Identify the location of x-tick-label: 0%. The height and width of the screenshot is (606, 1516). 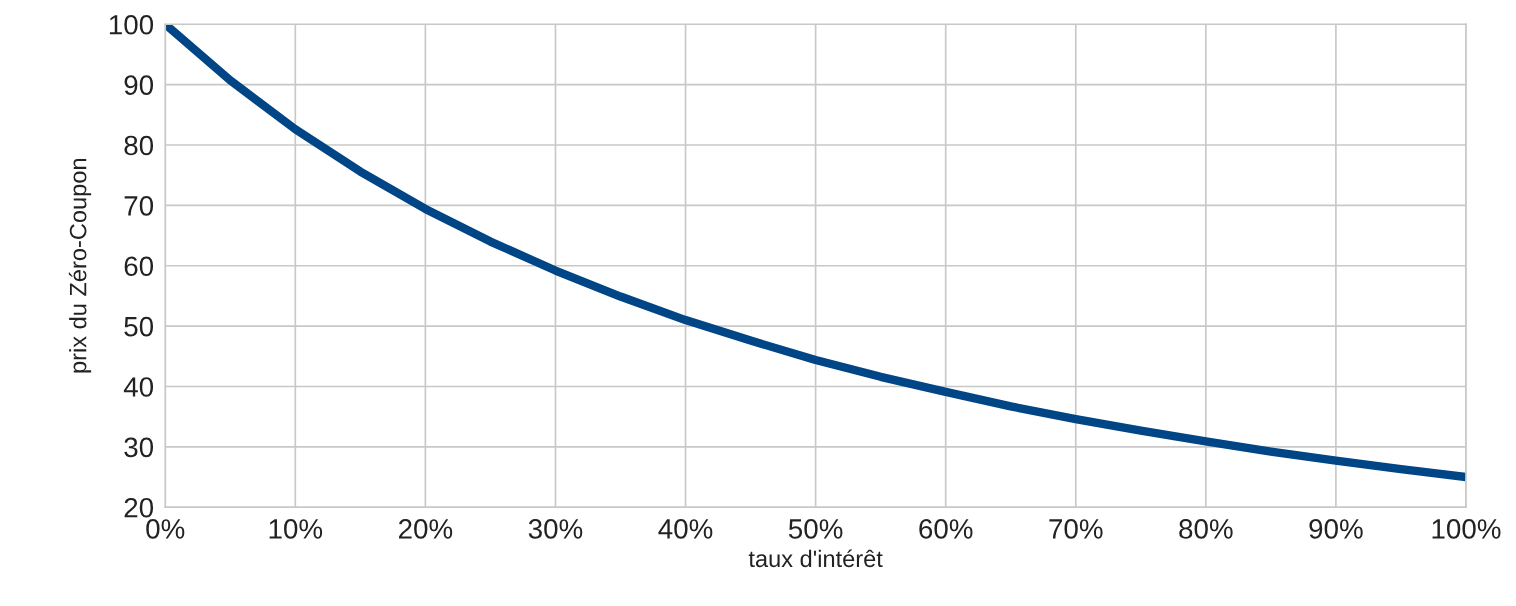
(165, 529).